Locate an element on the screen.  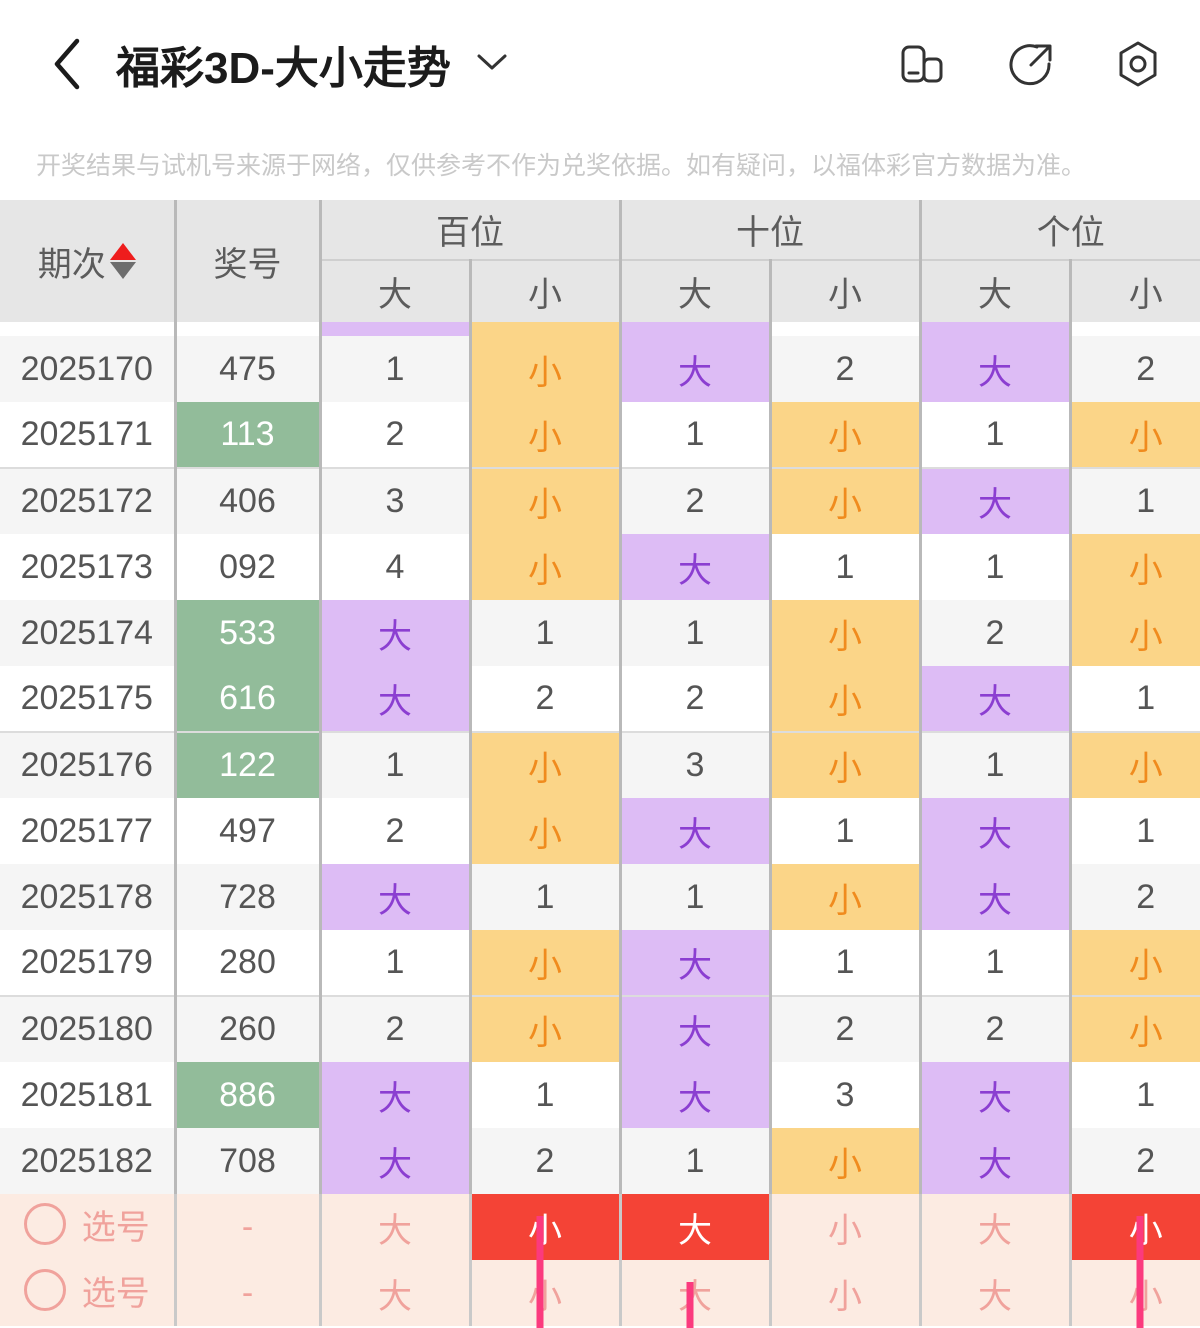
group-header-hundreds: 百位 is located at coordinates (471, 230).